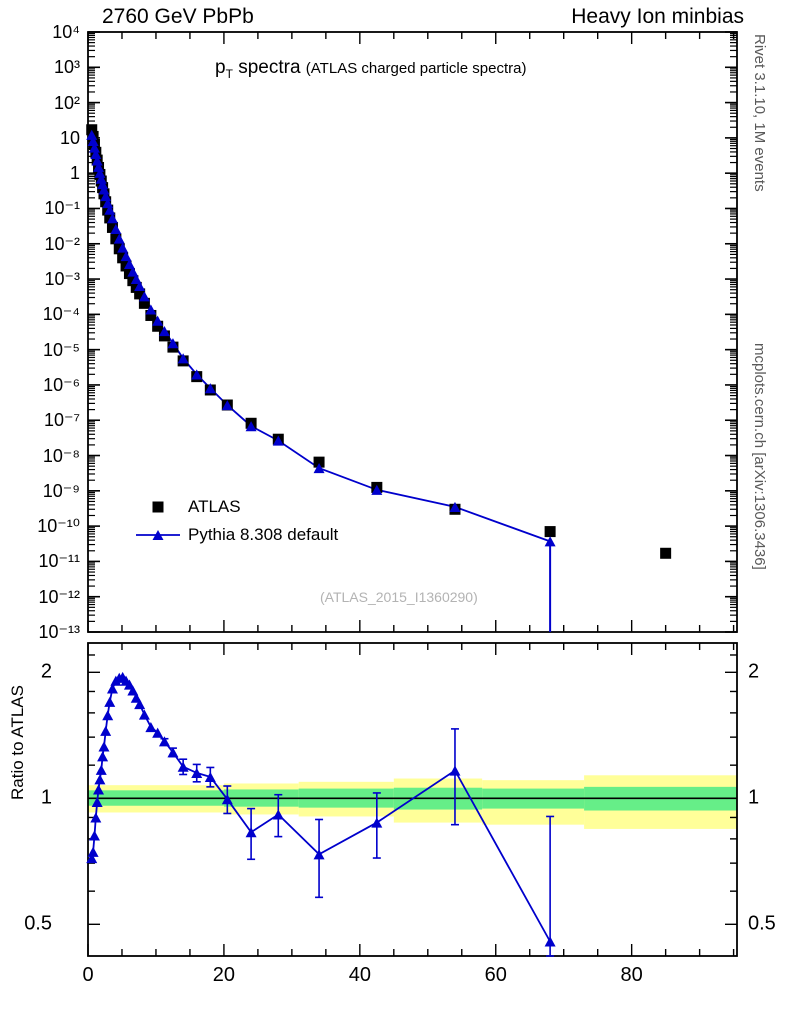 The height and width of the screenshot is (1024, 786). What do you see at coordinates (224, 975) in the screenshot?
I see `ratio-x-tick-label: 20` at bounding box center [224, 975].